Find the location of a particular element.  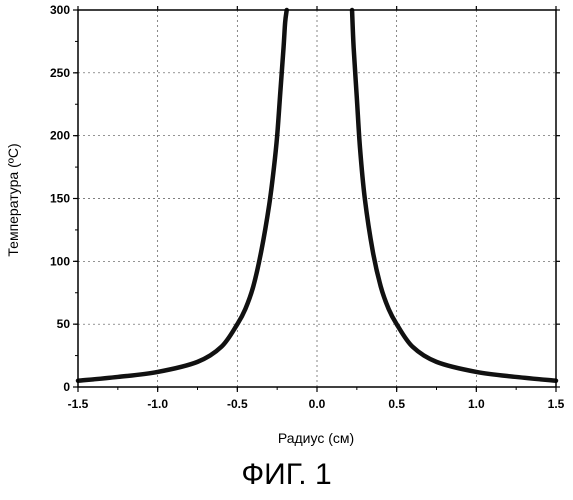

figure-caption: ФИГ. 1 is located at coordinates (286, 475).